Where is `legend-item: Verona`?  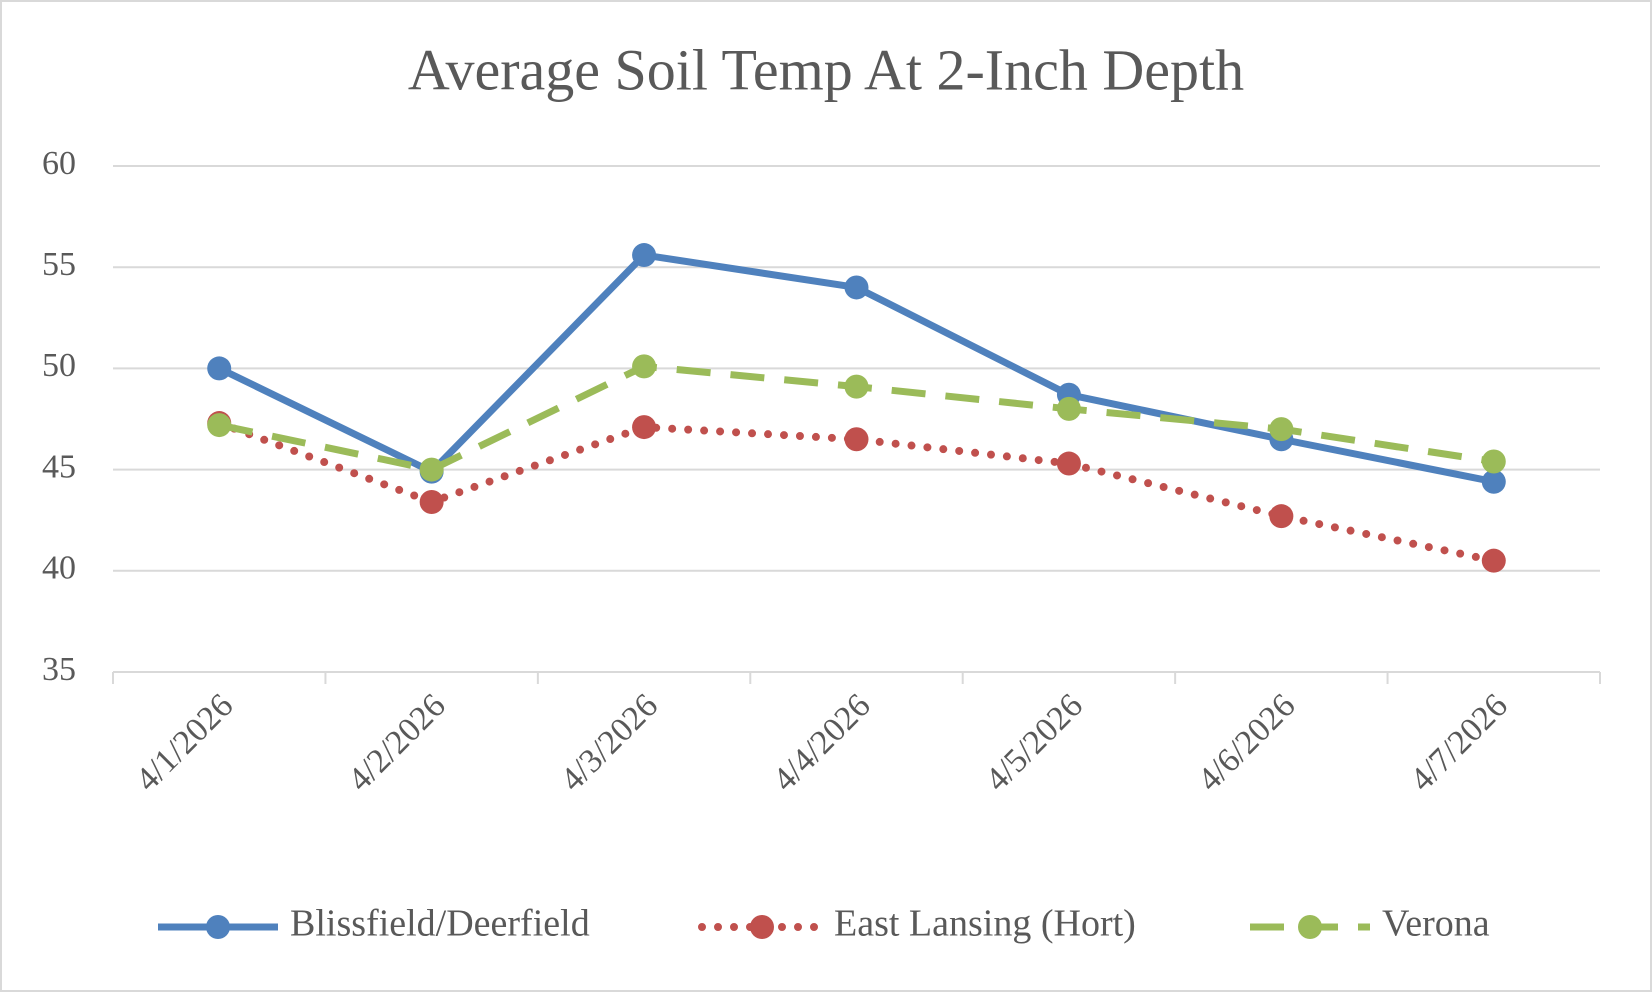
legend-item: Verona is located at coordinates (1370, 924).